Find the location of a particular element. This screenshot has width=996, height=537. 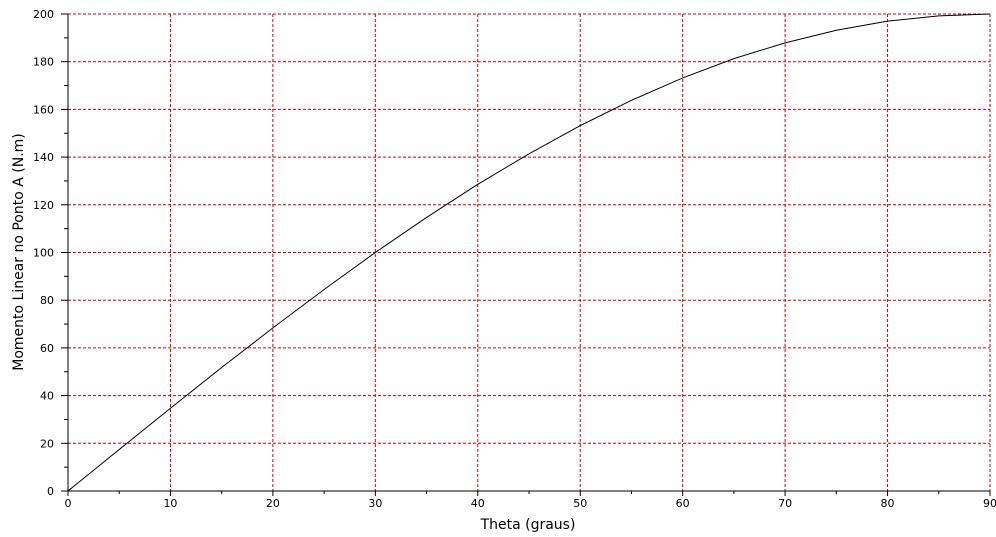

y-tick-label: 180 is located at coordinates (43, 62).